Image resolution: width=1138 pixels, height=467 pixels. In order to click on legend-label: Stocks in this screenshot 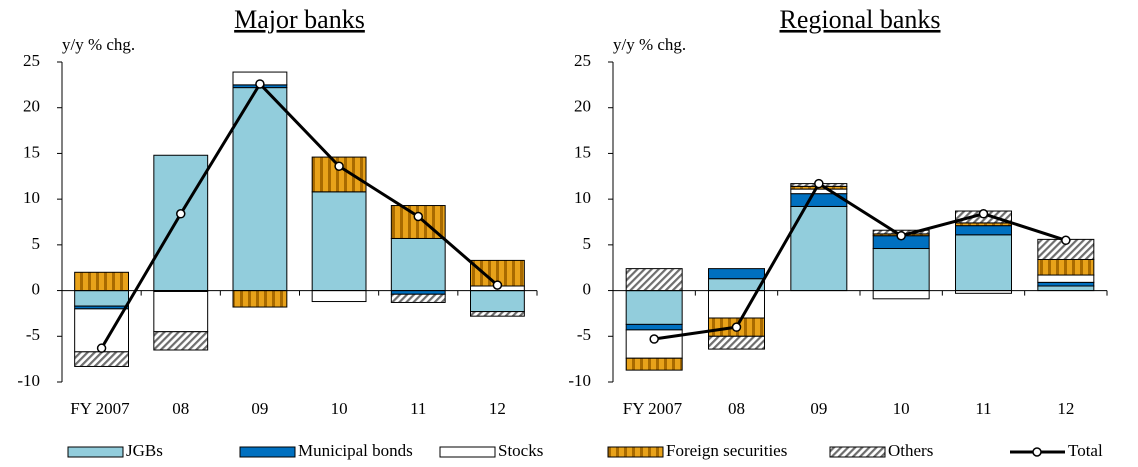, I will do `click(520, 450)`.